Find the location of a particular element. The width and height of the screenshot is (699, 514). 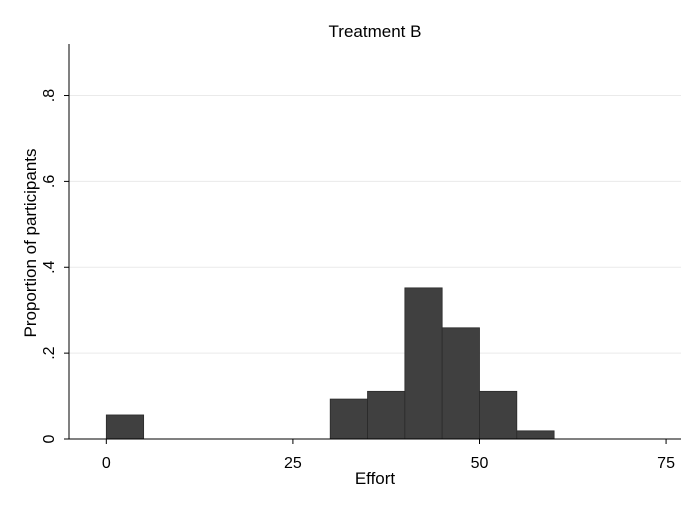

x-axis-label: Effort is located at coordinates (375, 478).